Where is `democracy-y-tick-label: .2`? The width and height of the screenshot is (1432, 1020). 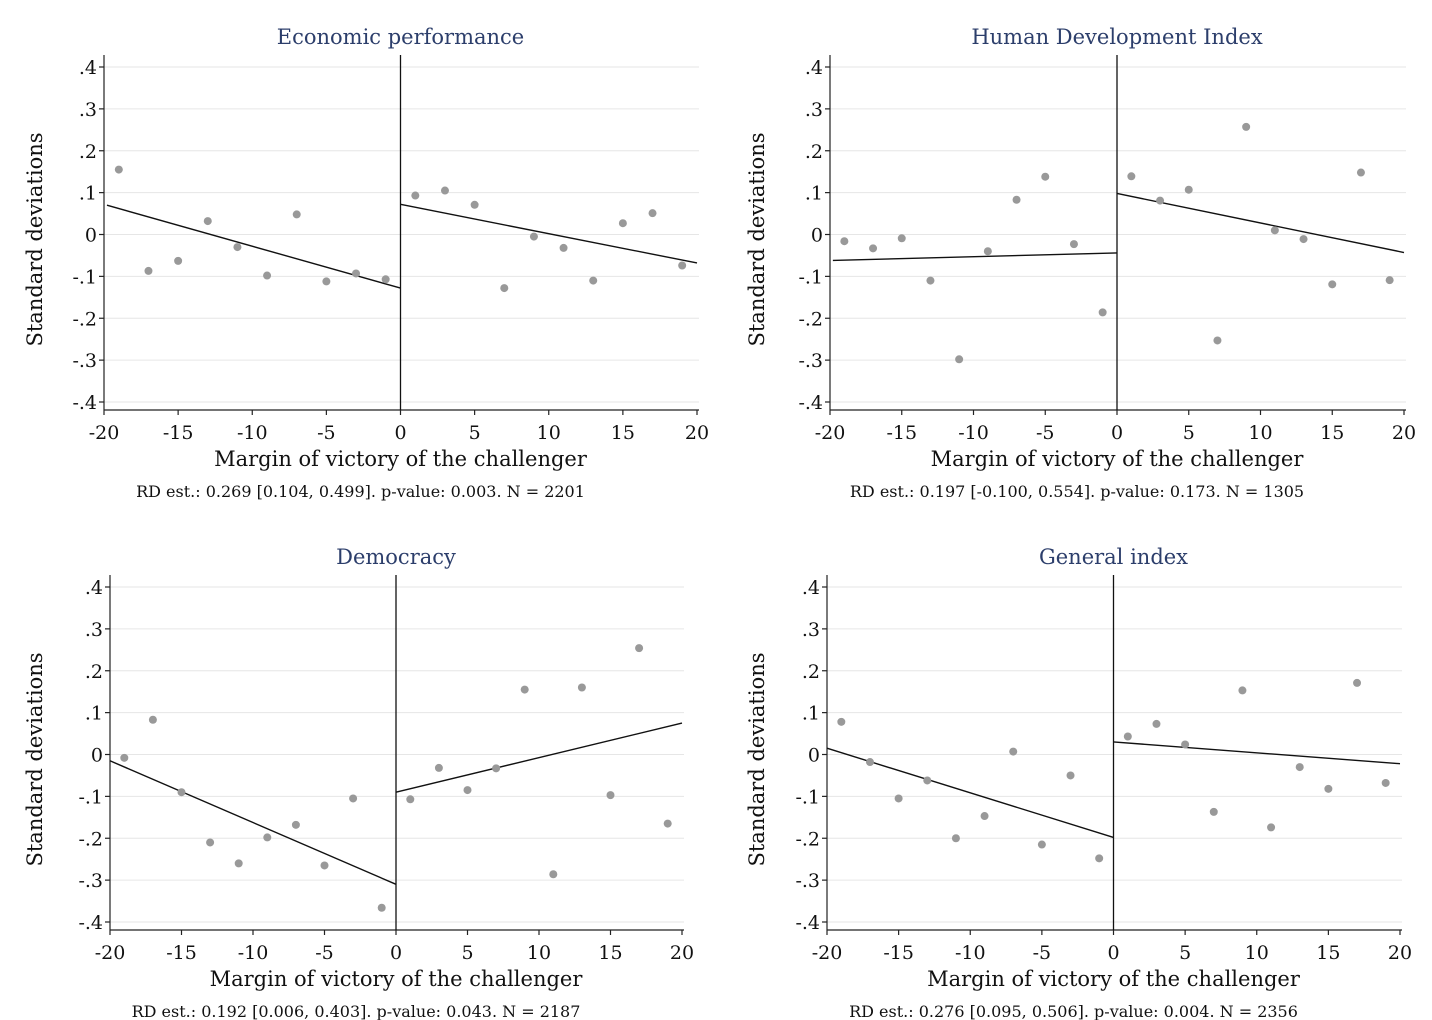
democracy-y-tick-label: .2 is located at coordinates (94, 672).